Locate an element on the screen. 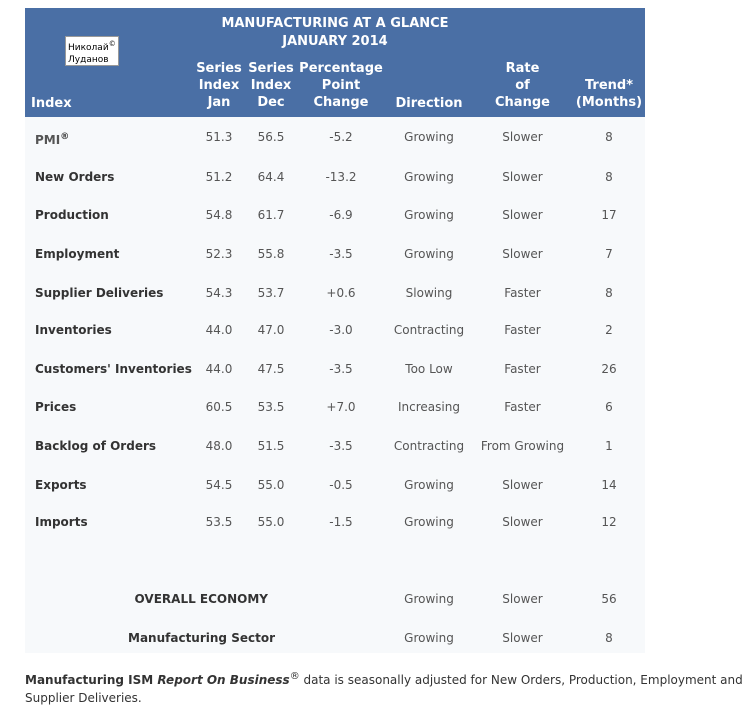  series-index-dec: 53.5 is located at coordinates (271, 407).